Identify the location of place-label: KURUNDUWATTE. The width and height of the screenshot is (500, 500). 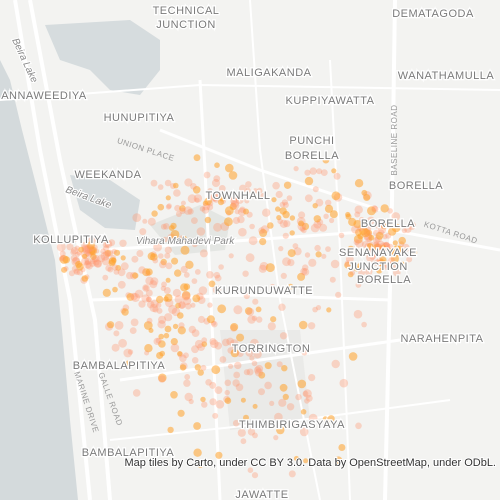
(264, 291).